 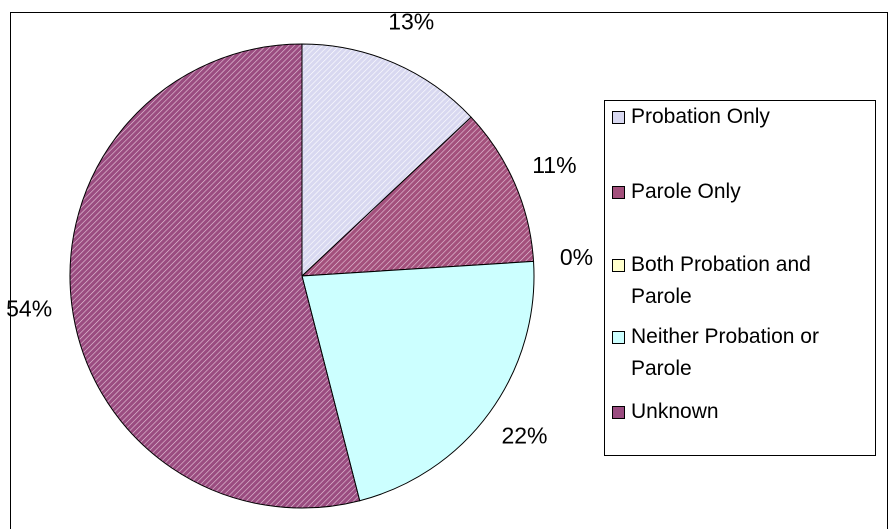 I want to click on data-label: 0%, so click(x=576, y=257).